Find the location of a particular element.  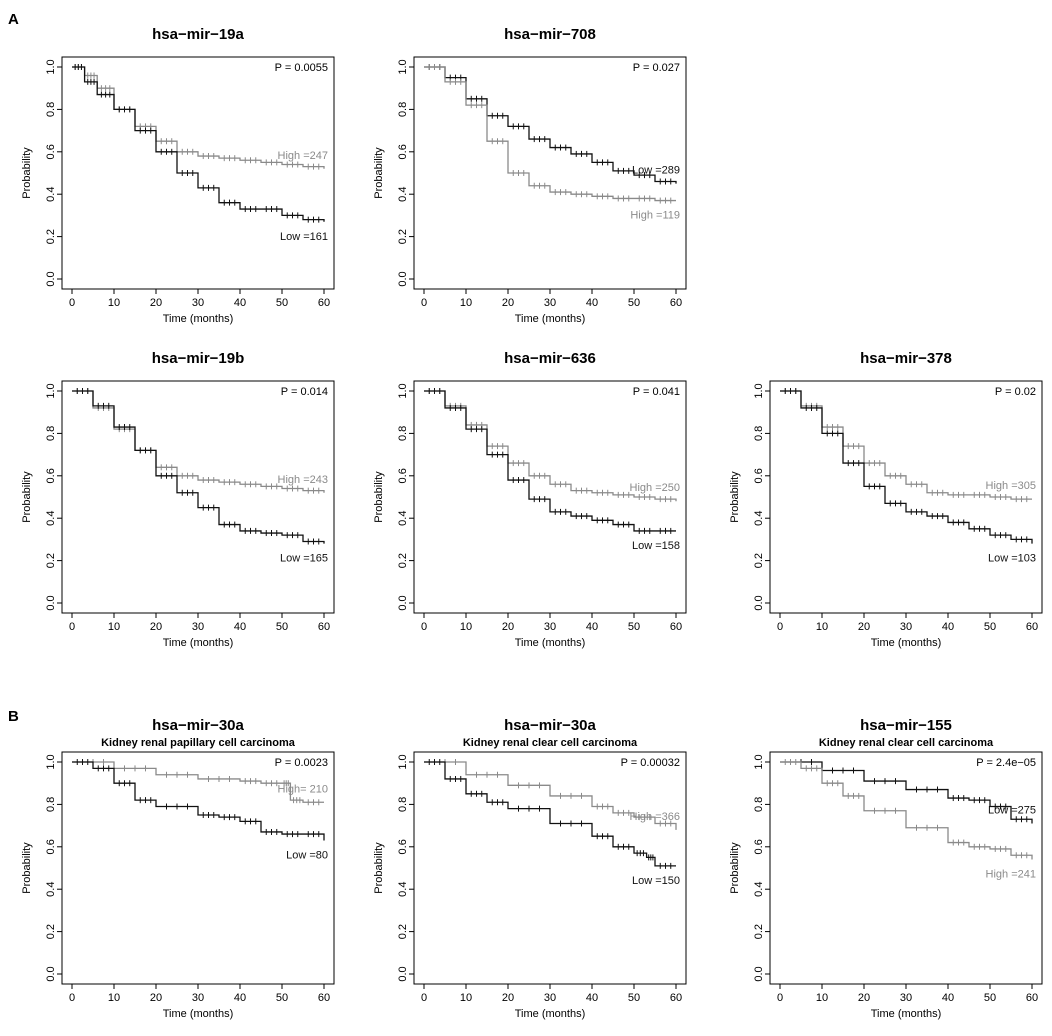

panel-subtitle: Kidney renal papillary cell carcinoma is located at coordinates (198, 743).